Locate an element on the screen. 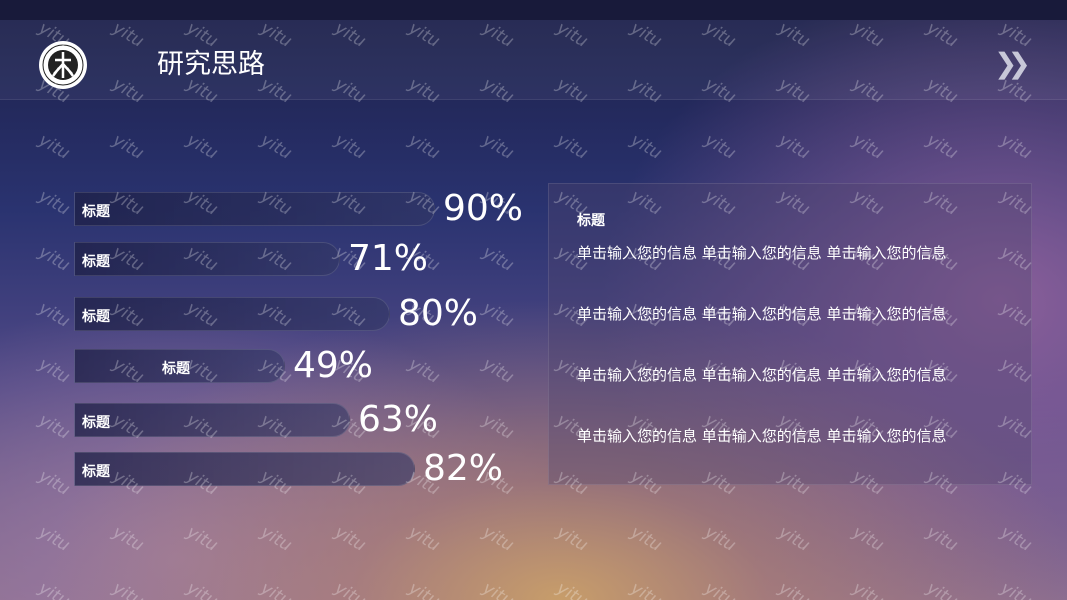 This screenshot has width=1067, height=600. double-chevron-right-icon: ❯❯ is located at coordinates (1012, 63).